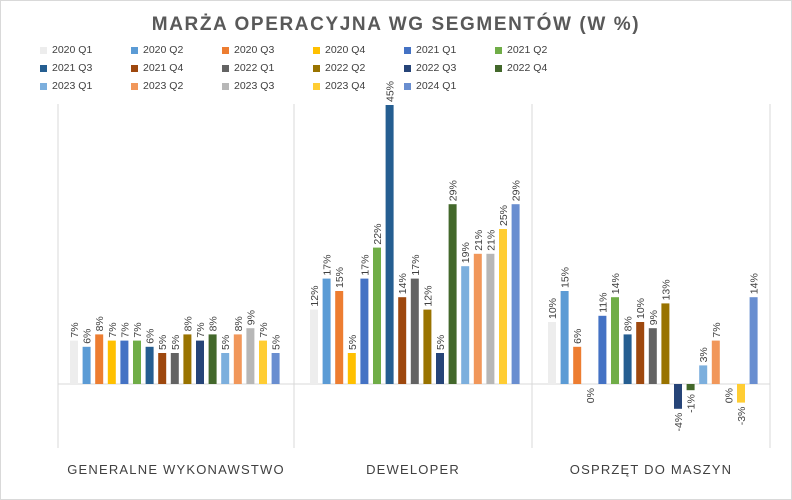  What do you see at coordinates (237, 359) in the screenshot?
I see `bar-generalne-wykonawstwo-2023-q2` at bounding box center [237, 359].